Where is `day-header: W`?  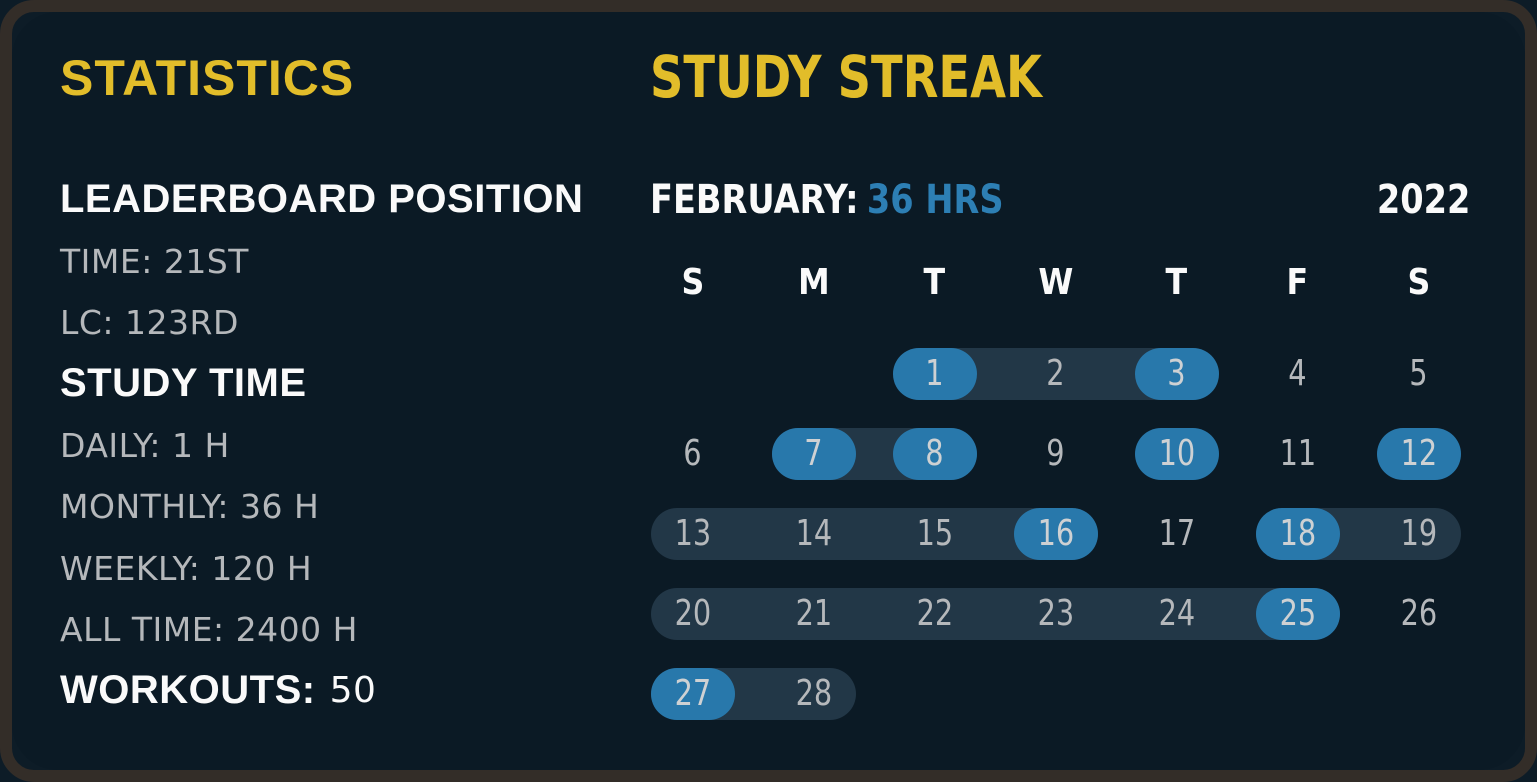 day-header: W is located at coordinates (1055, 282).